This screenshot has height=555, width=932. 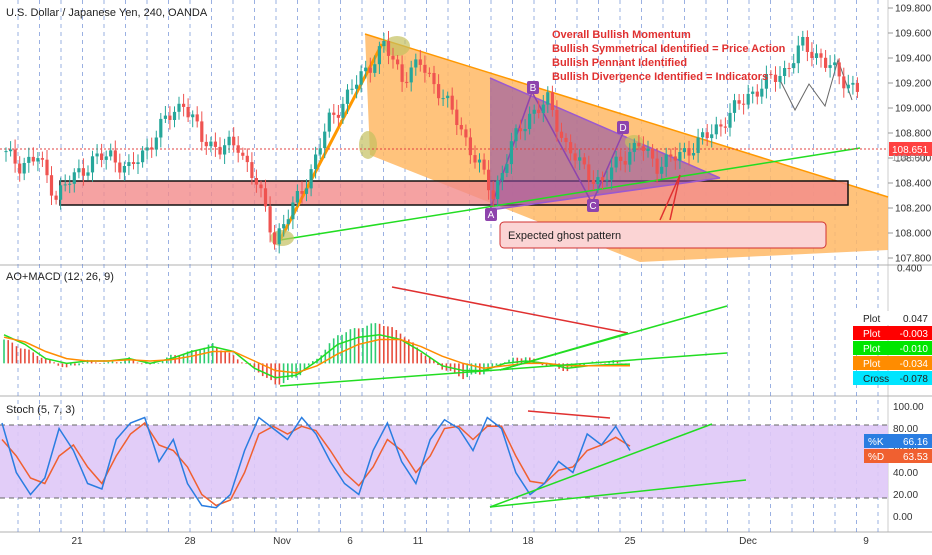 I want to click on price-title: U.S. Dollar / Japanese Yen, 240, OANDA, so click(x=107, y=13).